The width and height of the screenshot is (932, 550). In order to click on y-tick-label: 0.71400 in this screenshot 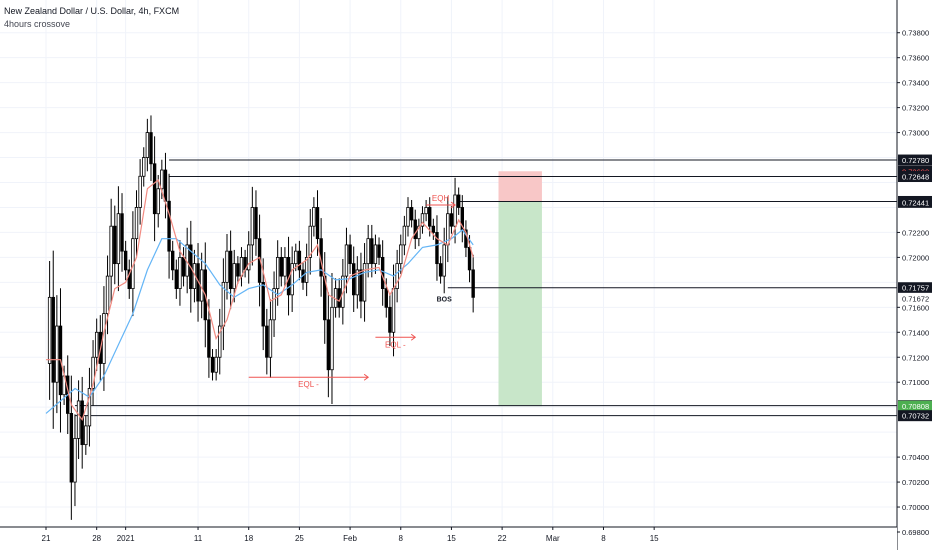, I will do `click(915, 332)`.